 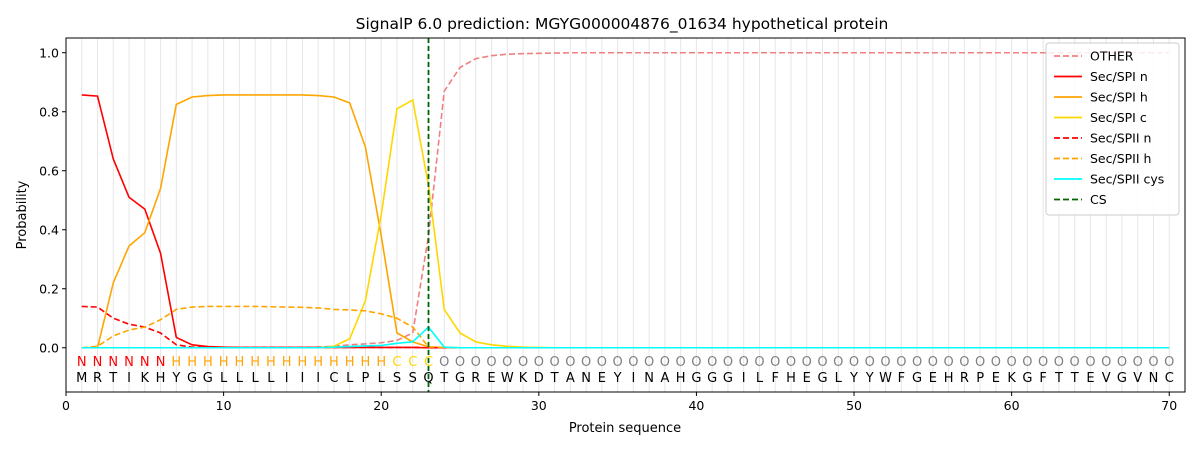 I want to click on residue-label: H, so click(x=791, y=378).